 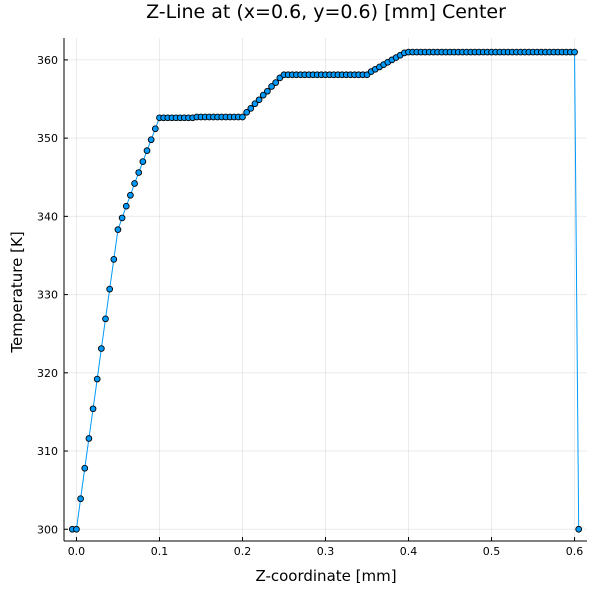 I want to click on y-axis-label: Temperature [K], so click(x=17, y=292).